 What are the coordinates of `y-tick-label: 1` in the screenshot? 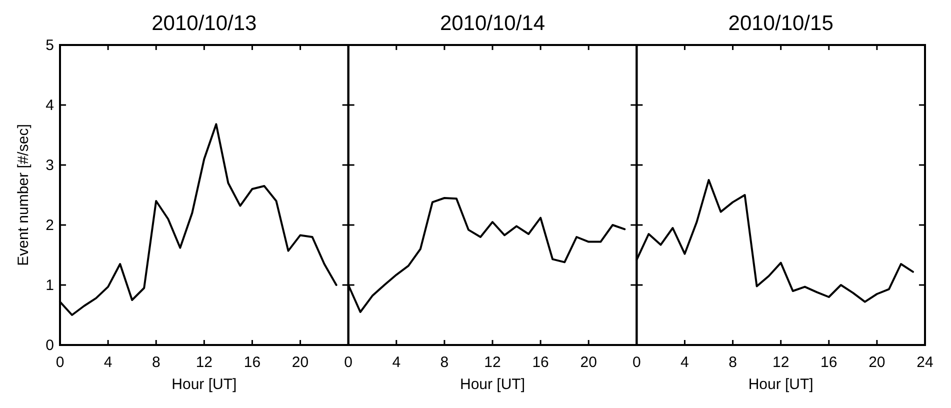 It's located at (50, 285).